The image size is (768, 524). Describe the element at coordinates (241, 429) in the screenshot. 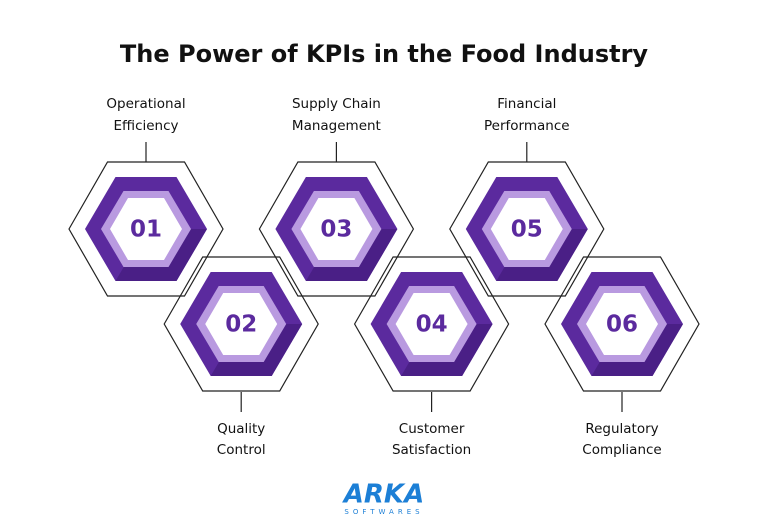

I see `label: Quality` at that location.